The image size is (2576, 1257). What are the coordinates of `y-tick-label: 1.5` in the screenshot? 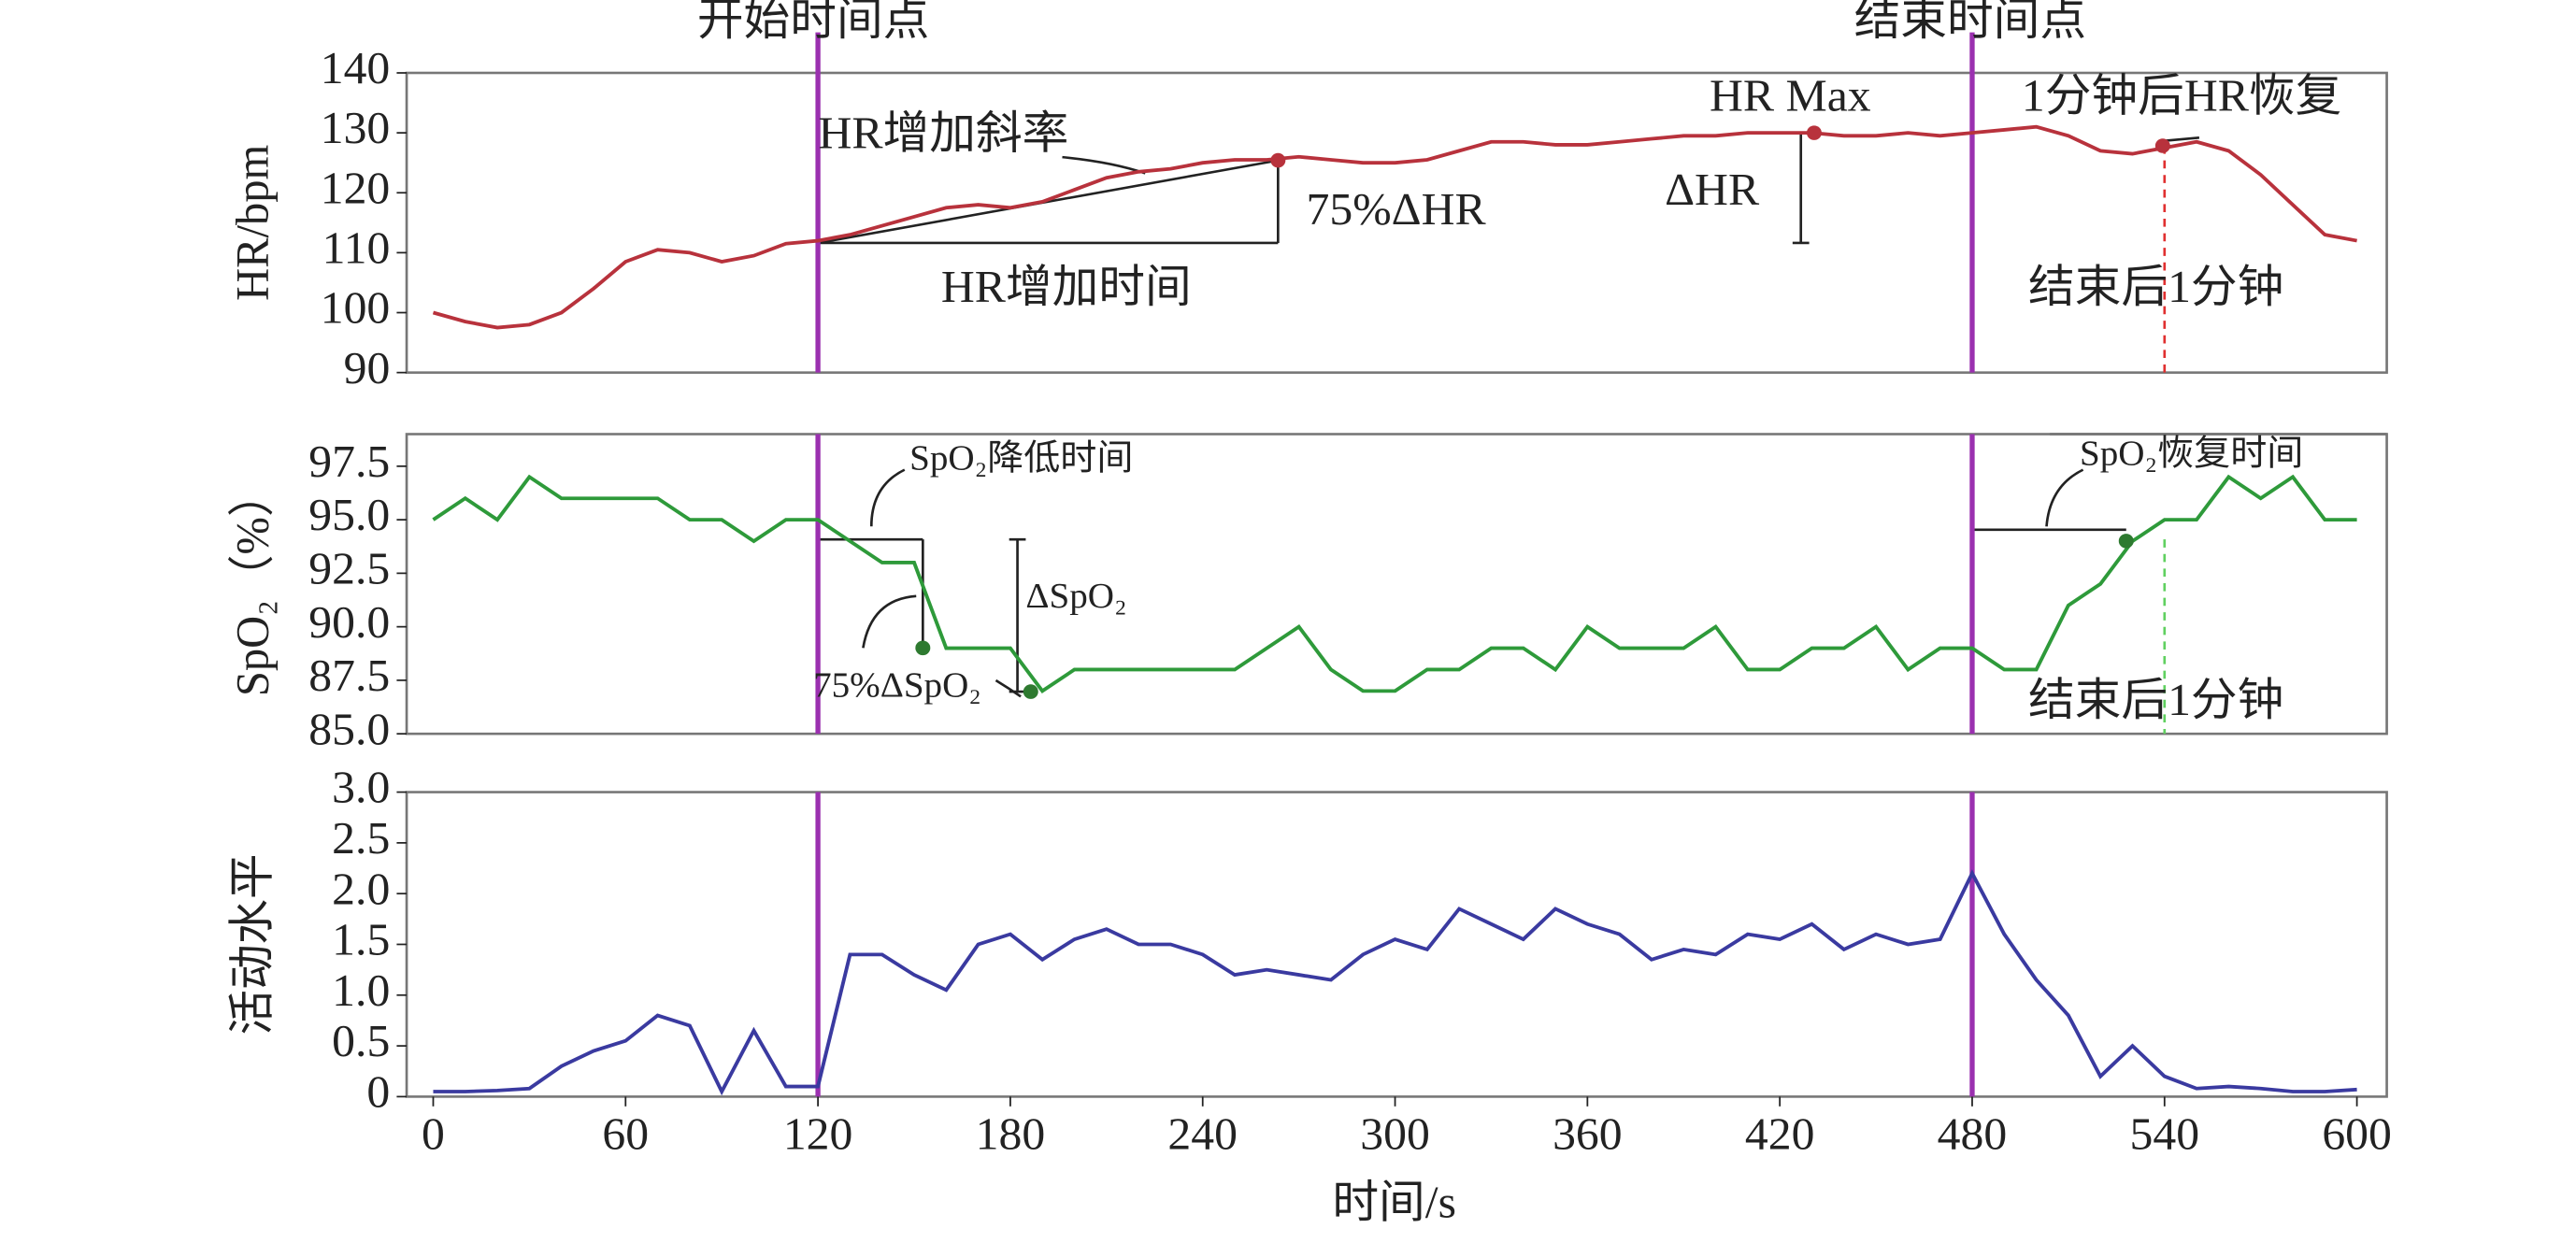 It's located at (361, 939).